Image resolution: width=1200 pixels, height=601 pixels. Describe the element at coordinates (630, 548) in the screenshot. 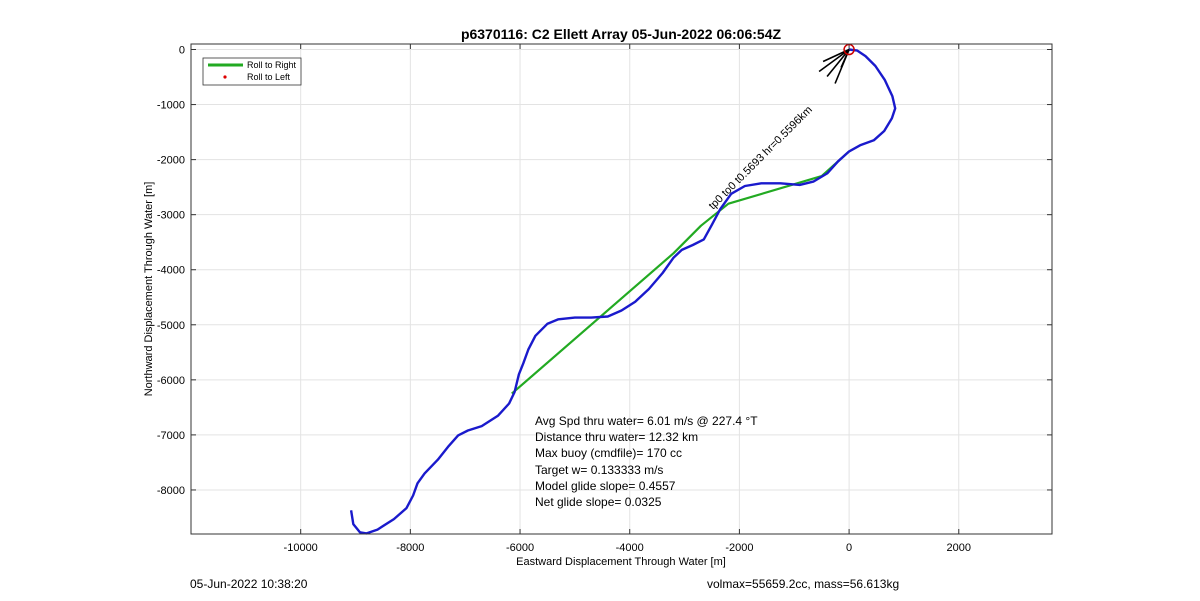

I see `x-tick-label: -4000` at that location.